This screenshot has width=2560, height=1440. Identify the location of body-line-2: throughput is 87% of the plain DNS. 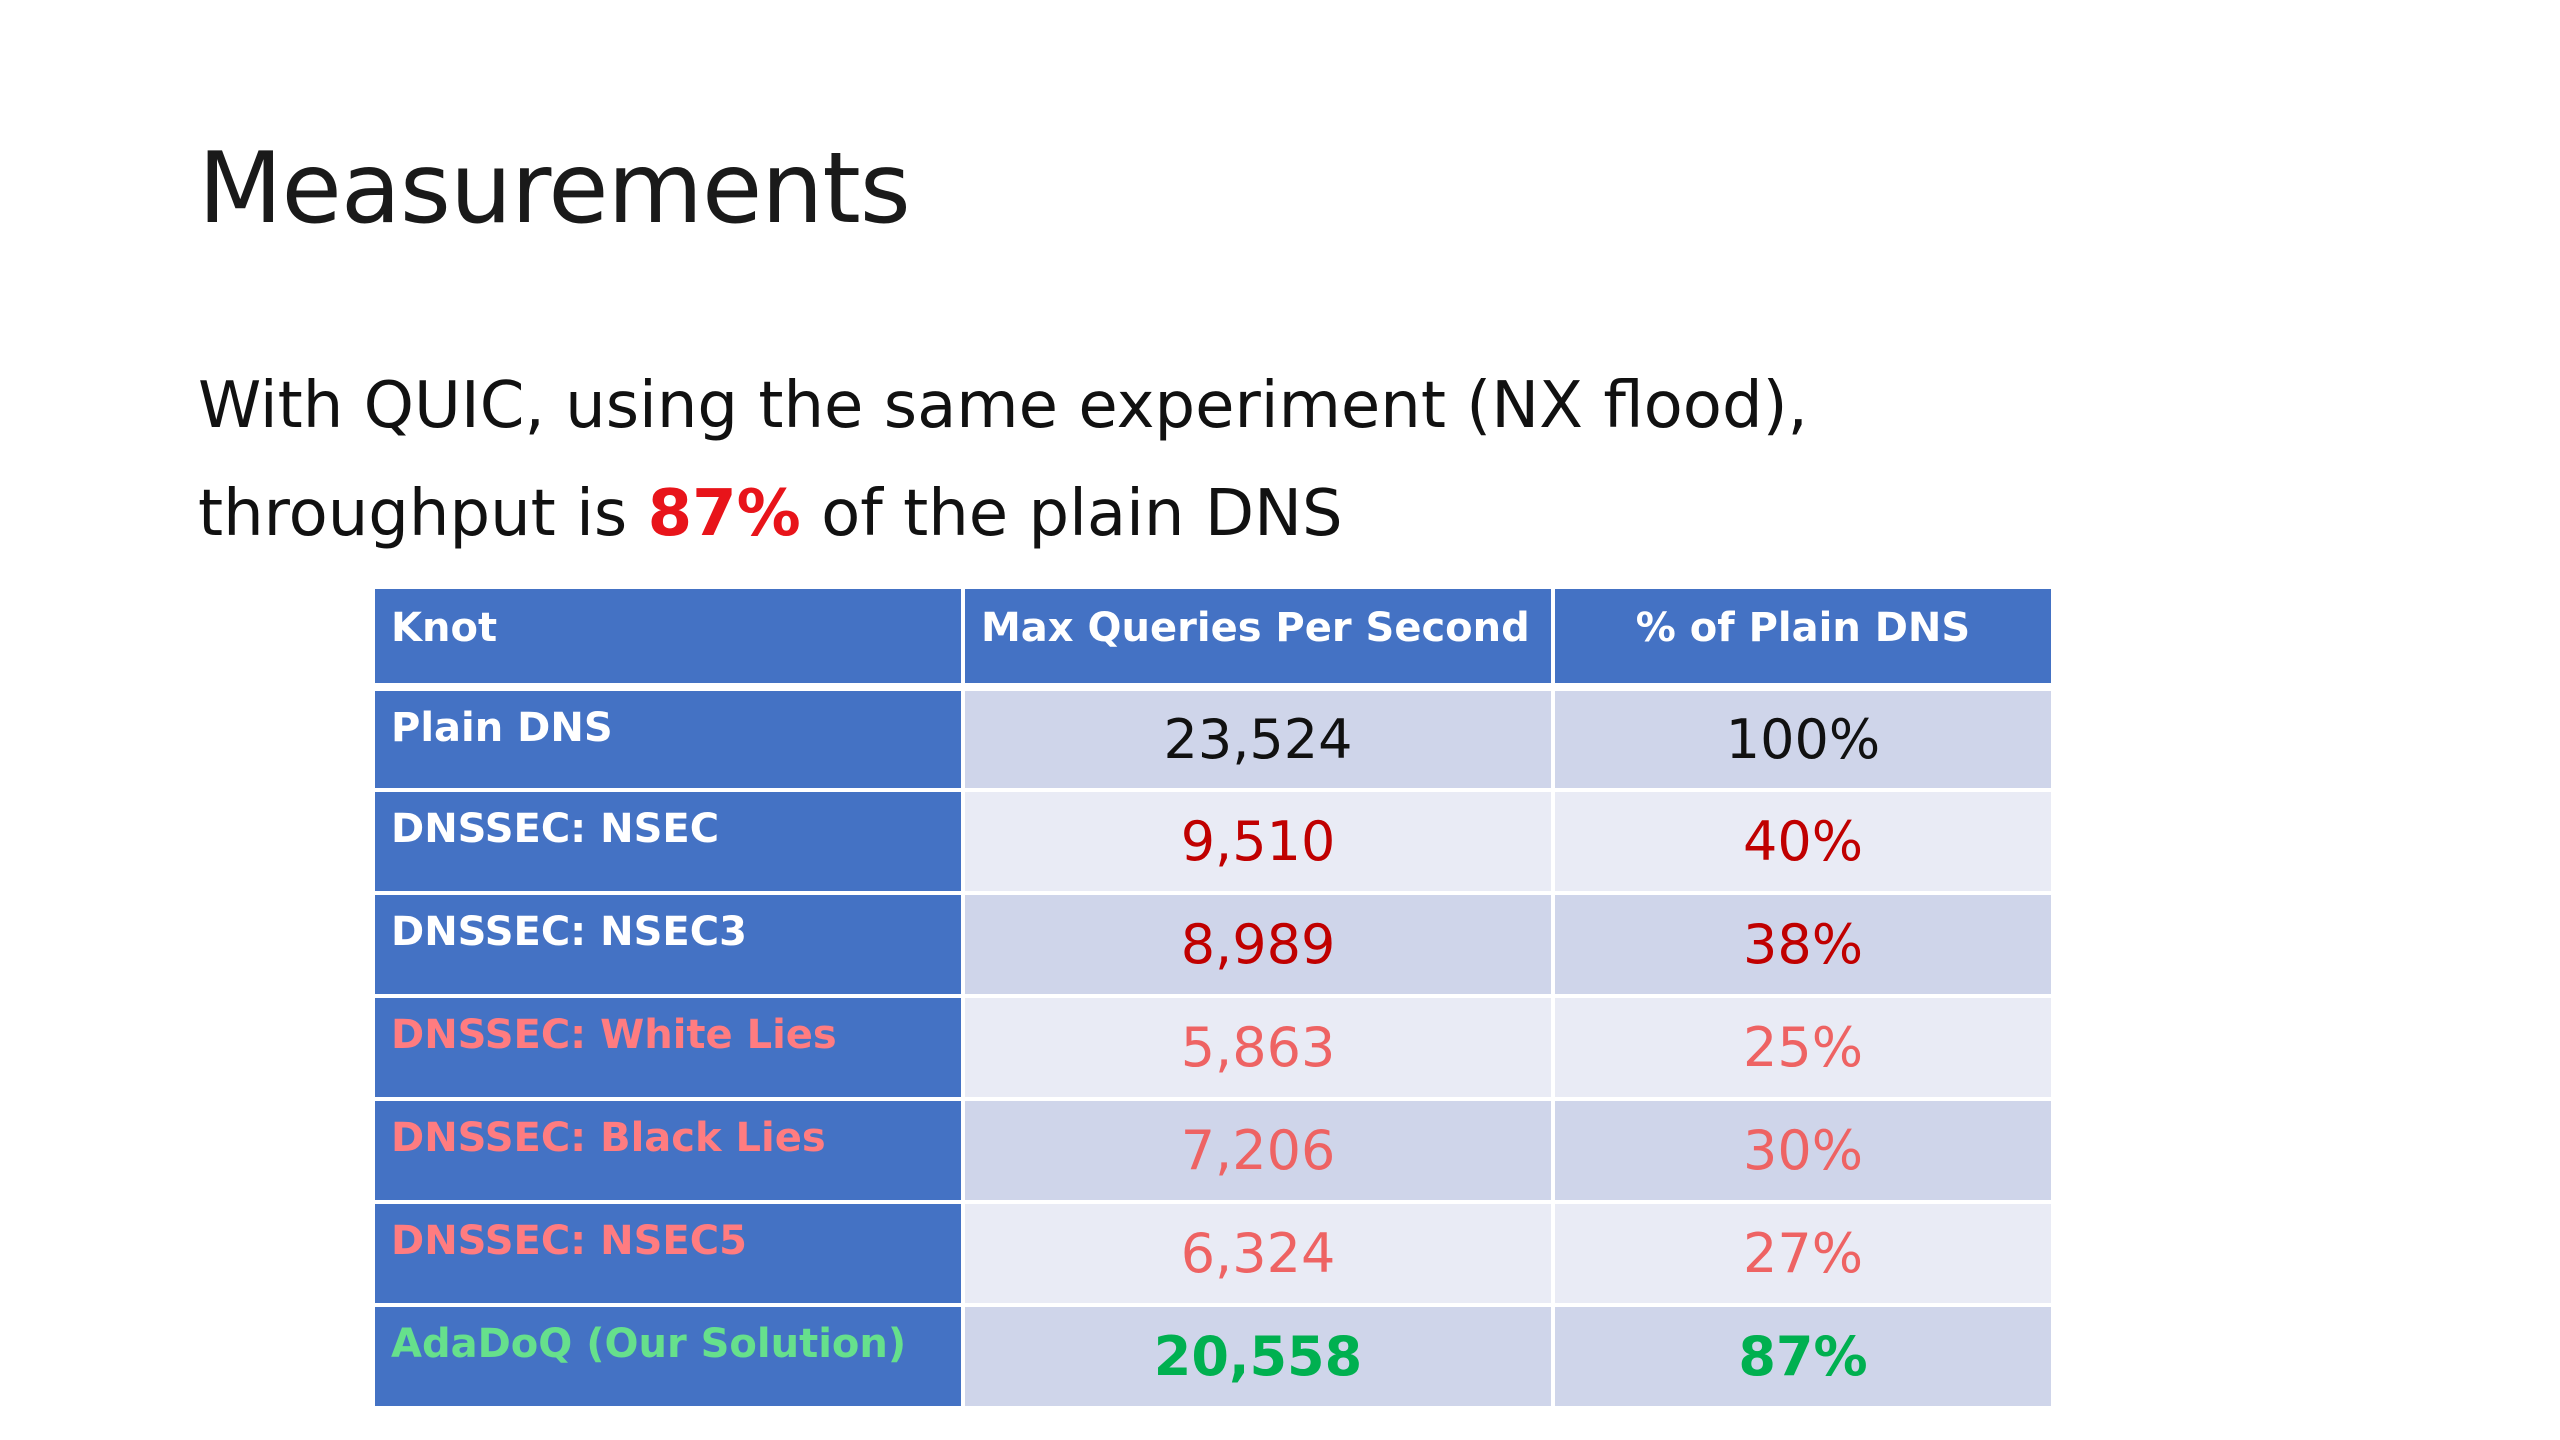
(1003, 514).